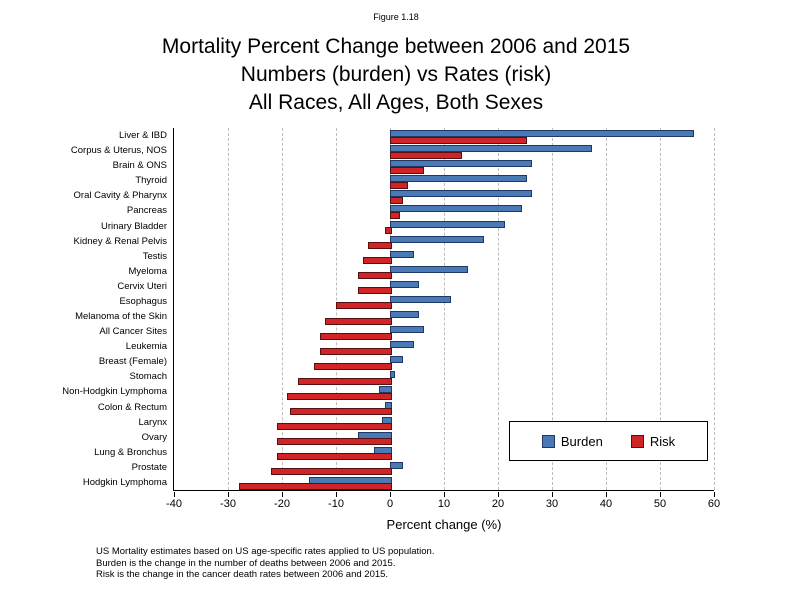 This screenshot has height=612, width=792. I want to click on x-tick--10, so click(336, 494).